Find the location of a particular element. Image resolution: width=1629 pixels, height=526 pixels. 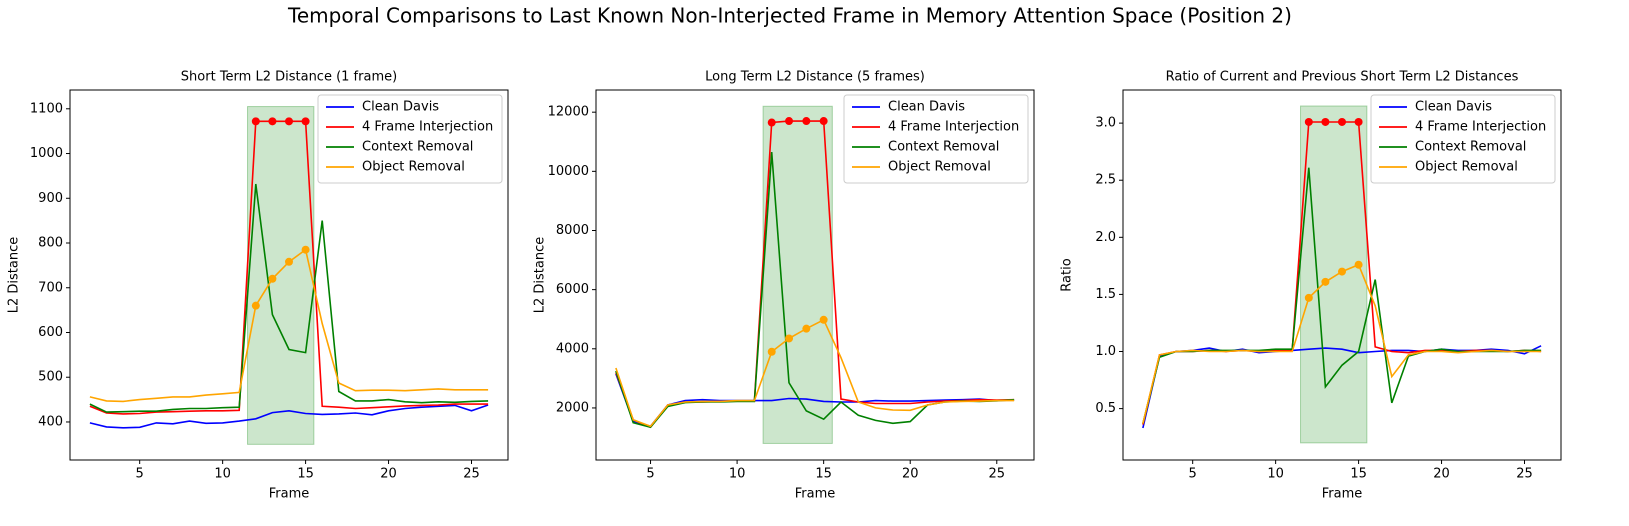

subplot-title: Long Term L2 Distance (5 frames) is located at coordinates (815, 77).